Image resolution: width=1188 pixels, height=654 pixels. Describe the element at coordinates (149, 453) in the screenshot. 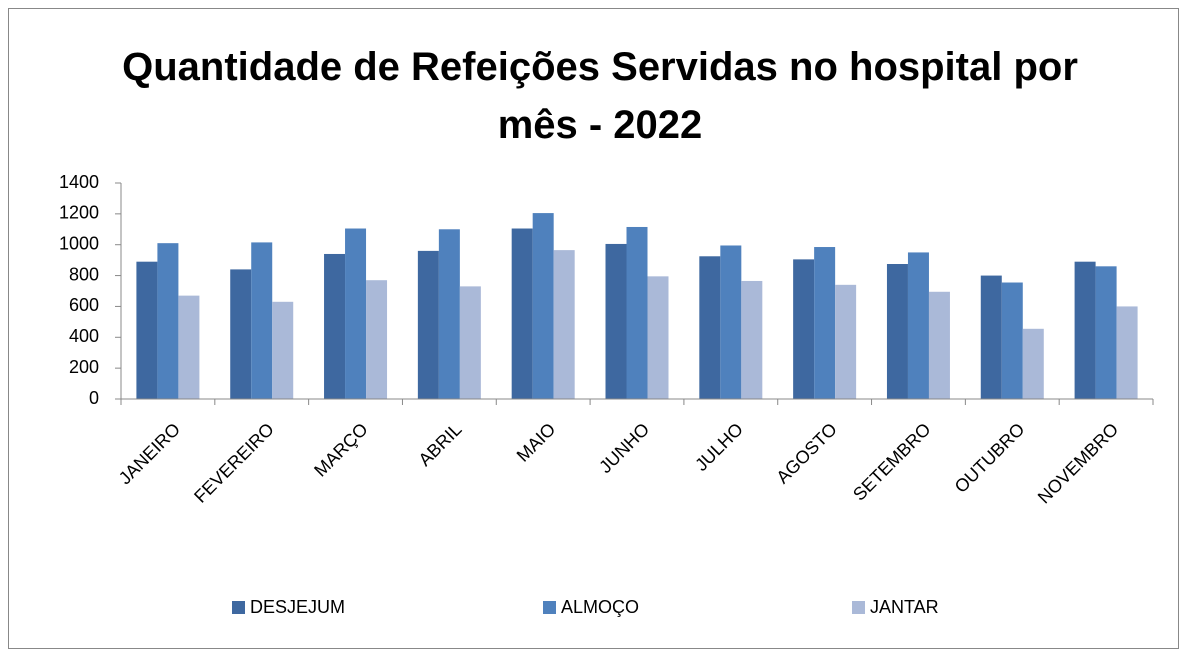

I see `x-tick-label: JANEIRO` at that location.